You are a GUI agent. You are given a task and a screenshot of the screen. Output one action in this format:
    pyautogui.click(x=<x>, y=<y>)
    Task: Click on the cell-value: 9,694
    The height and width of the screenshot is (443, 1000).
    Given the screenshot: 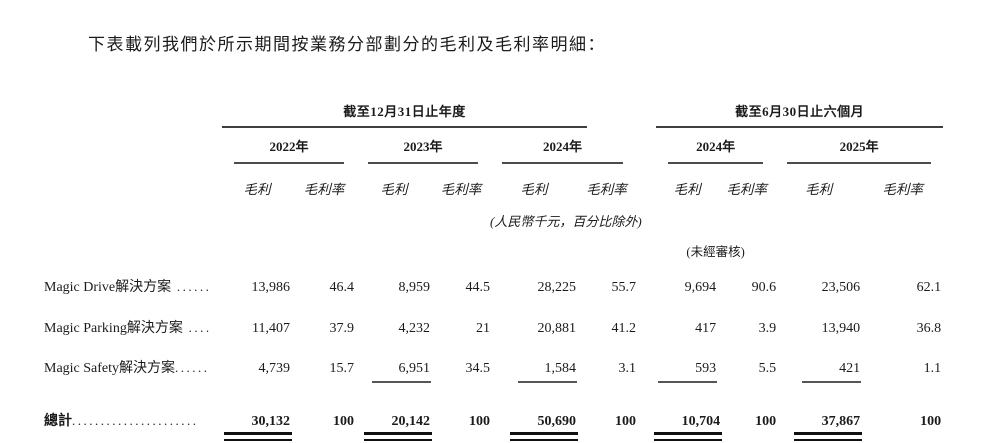 What is the action you would take?
    pyautogui.click(x=700, y=287)
    